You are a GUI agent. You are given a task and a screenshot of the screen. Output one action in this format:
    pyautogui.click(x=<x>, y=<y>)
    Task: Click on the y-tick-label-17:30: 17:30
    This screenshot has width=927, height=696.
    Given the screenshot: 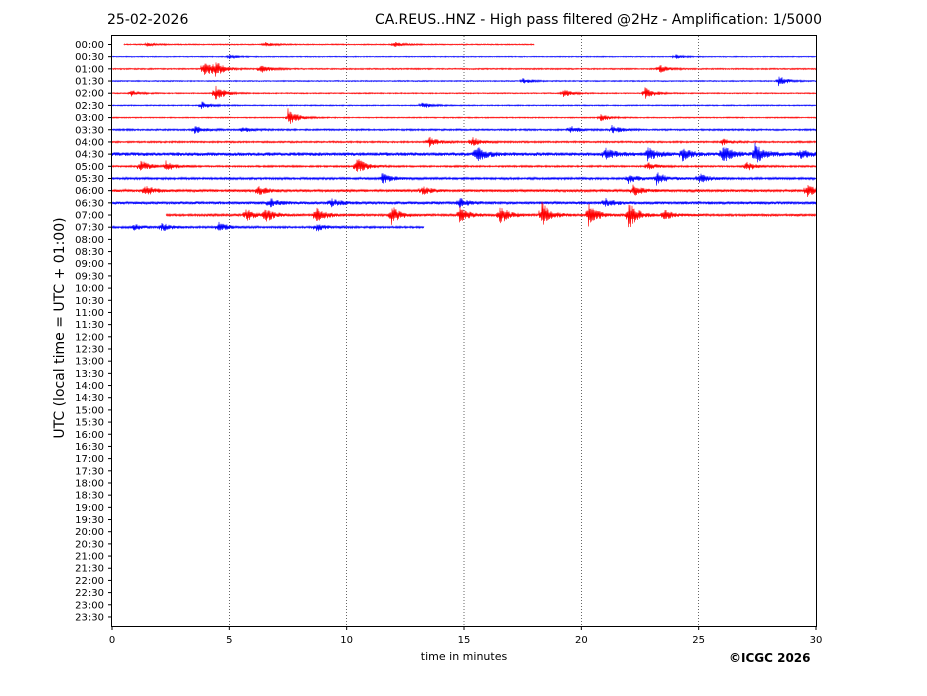 What is the action you would take?
    pyautogui.click(x=89, y=471)
    